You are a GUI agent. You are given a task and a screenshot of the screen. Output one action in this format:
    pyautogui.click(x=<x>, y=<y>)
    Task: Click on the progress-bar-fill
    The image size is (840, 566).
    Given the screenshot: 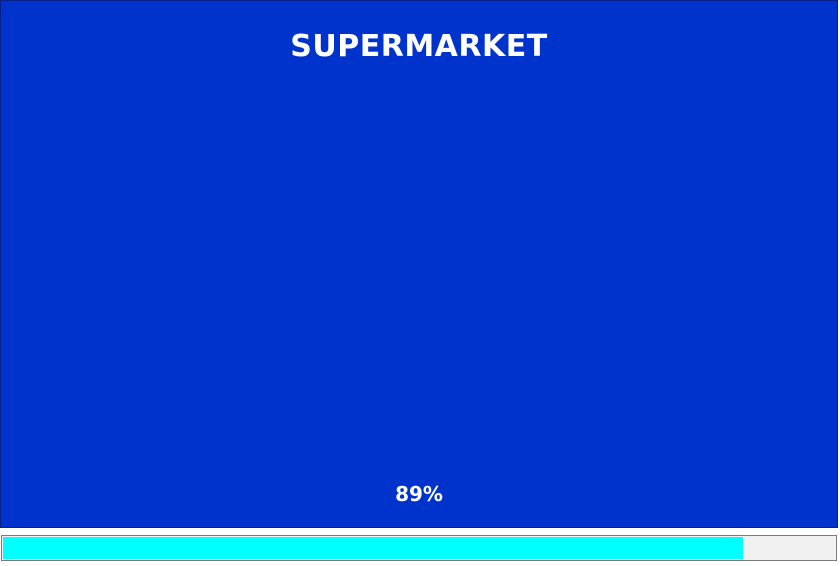 What is the action you would take?
    pyautogui.click(x=373, y=548)
    